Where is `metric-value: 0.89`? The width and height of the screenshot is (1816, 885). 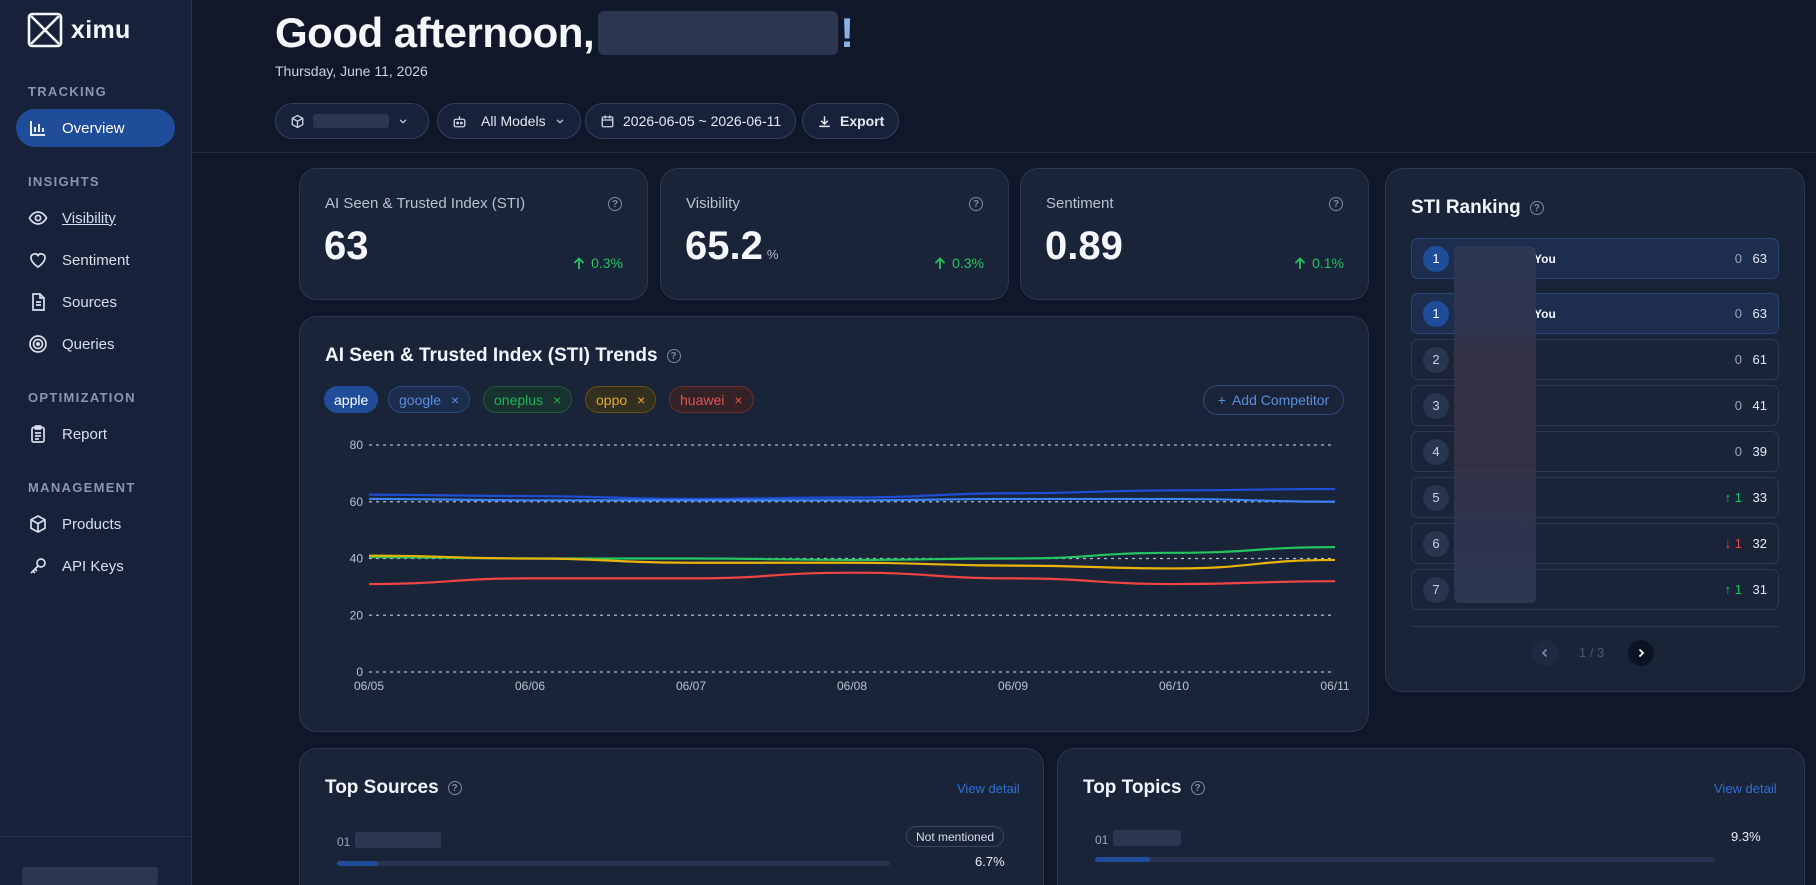
metric-value: 0.89 is located at coordinates (1084, 246).